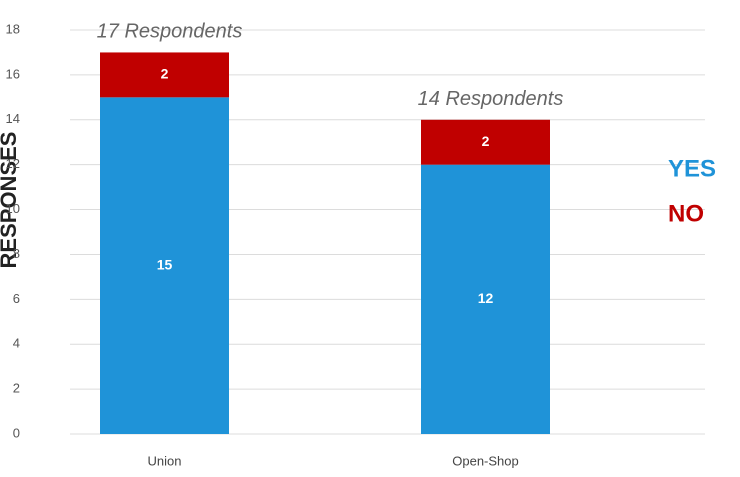 The width and height of the screenshot is (740, 477). I want to click on legend-entry: YES, so click(692, 168).